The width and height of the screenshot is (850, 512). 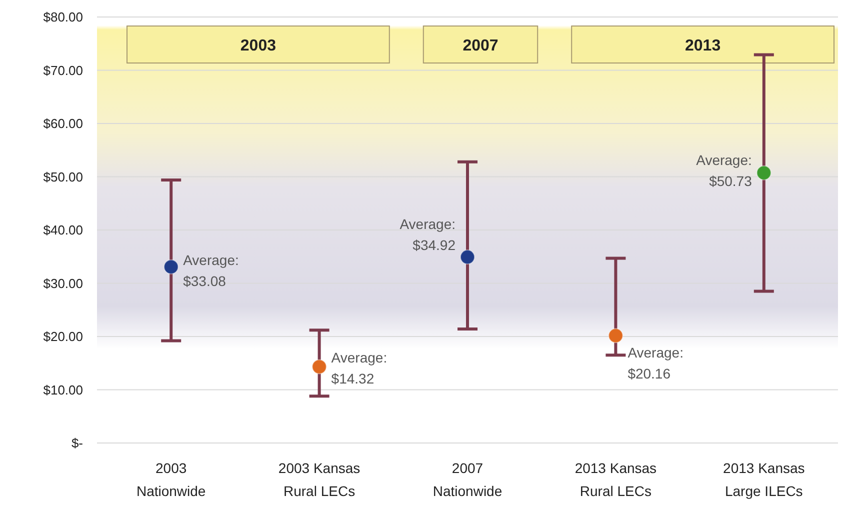 I want to click on data-label: Average: $50.73, so click(x=724, y=170).